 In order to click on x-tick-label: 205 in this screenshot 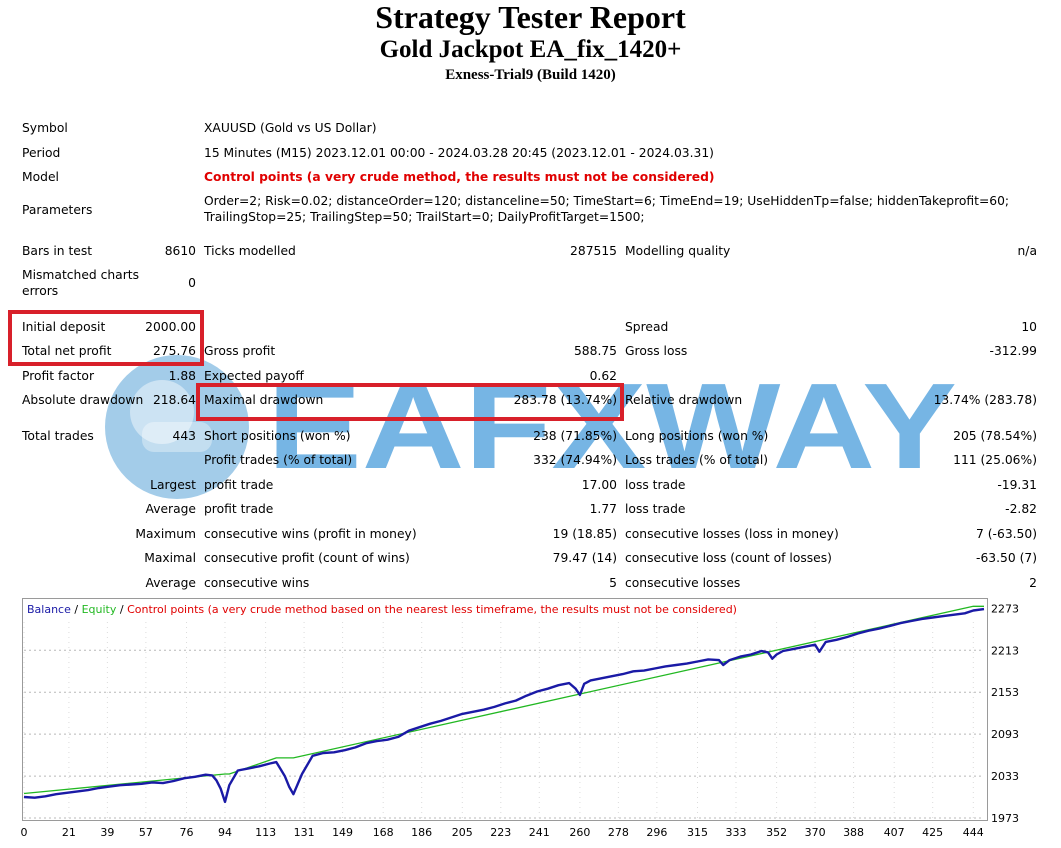, I will do `click(462, 832)`.